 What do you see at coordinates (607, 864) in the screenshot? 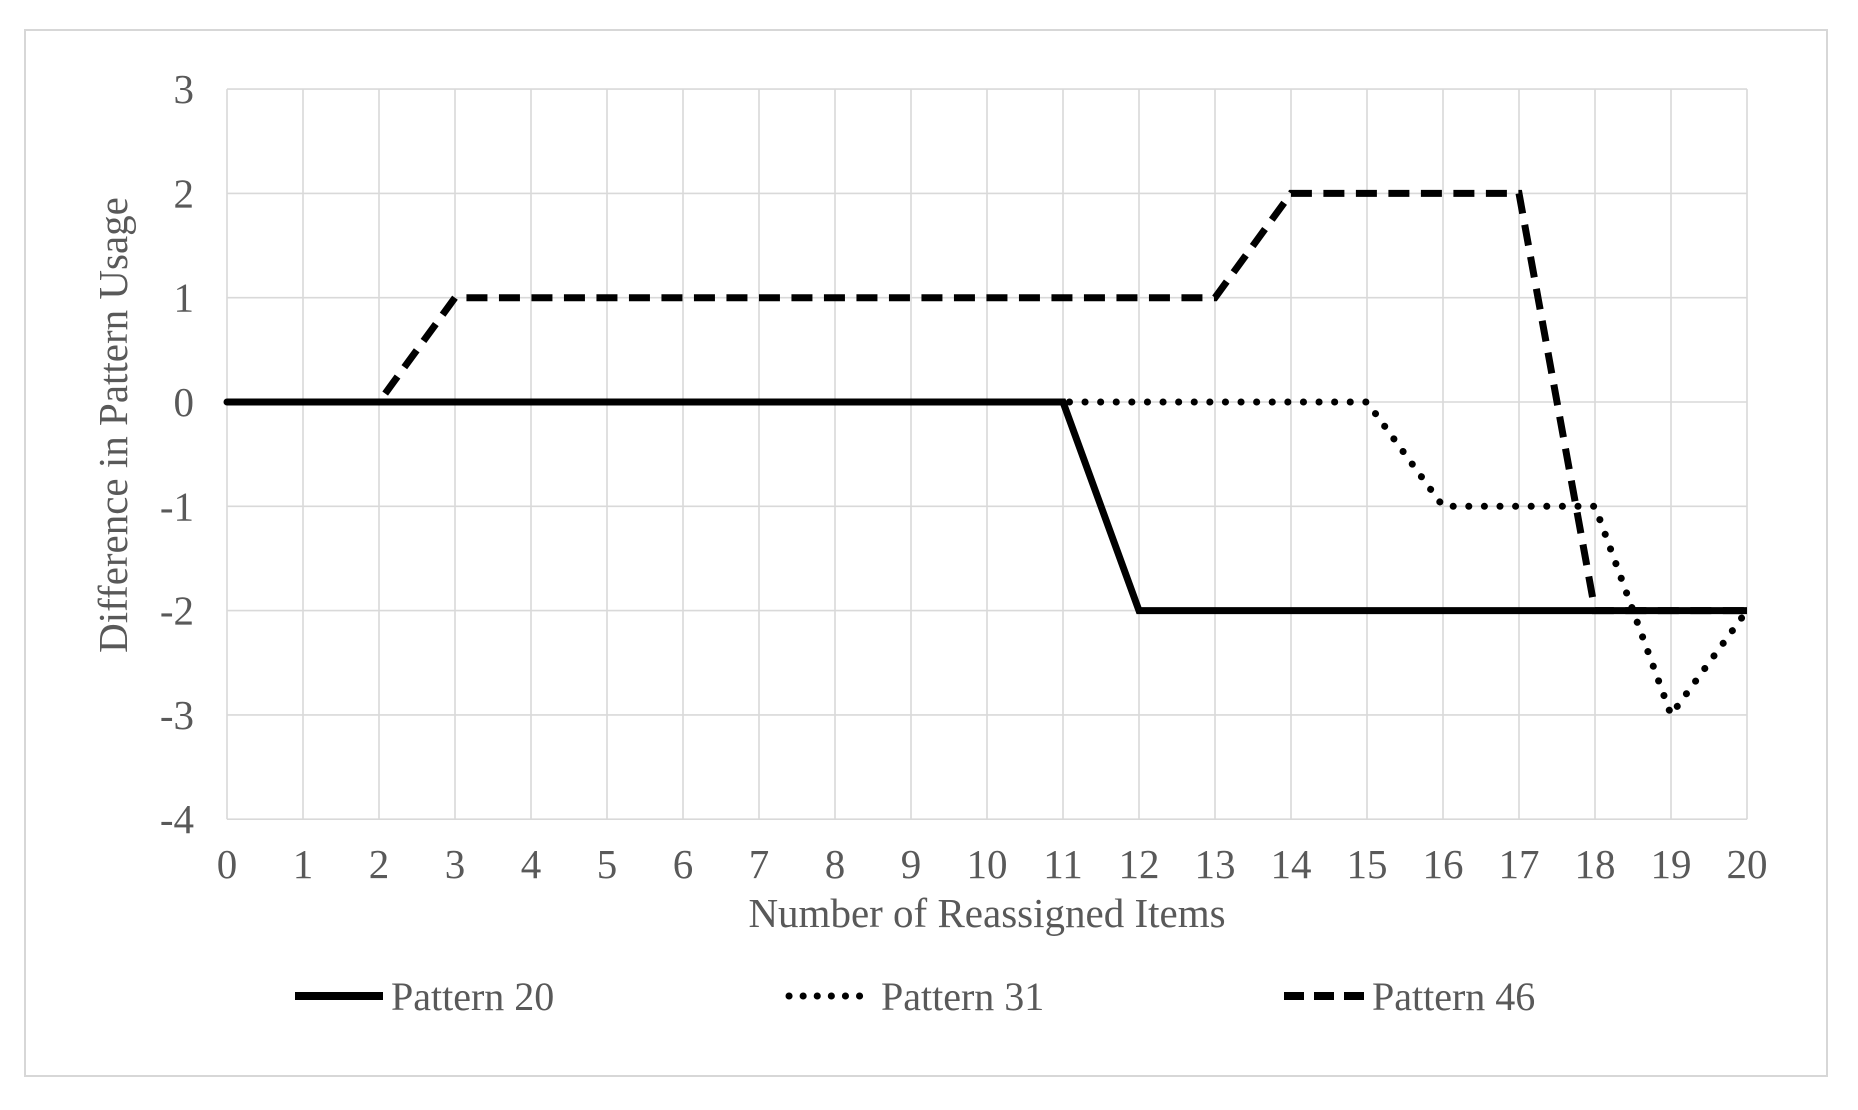
I see `x-tick-label: 5` at bounding box center [607, 864].